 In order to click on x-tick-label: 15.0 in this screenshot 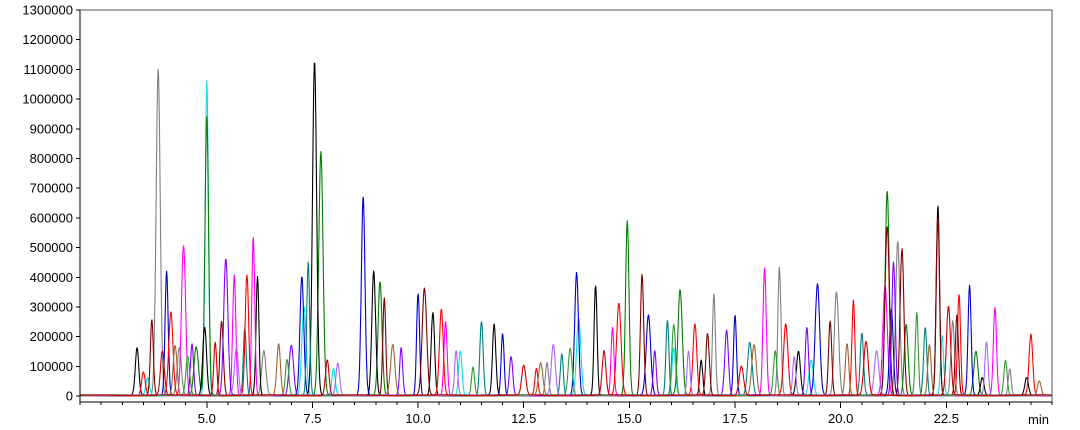, I will do `click(629, 418)`.